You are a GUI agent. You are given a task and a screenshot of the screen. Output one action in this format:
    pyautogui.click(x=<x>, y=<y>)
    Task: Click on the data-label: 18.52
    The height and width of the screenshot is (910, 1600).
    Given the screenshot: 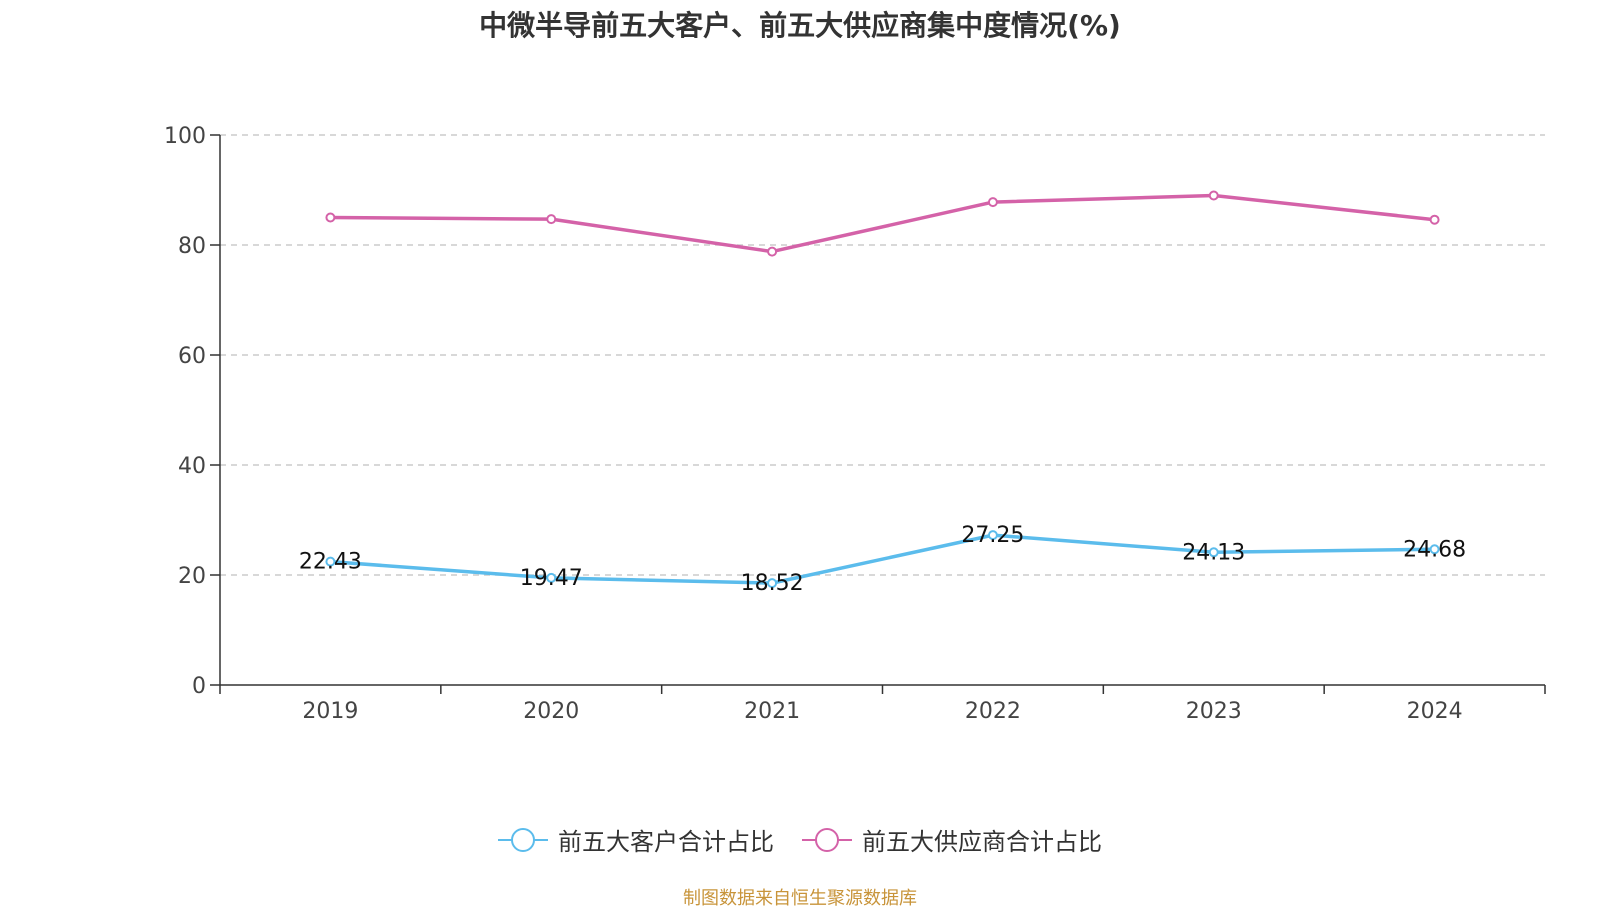 What is the action you would take?
    pyautogui.click(x=772, y=583)
    